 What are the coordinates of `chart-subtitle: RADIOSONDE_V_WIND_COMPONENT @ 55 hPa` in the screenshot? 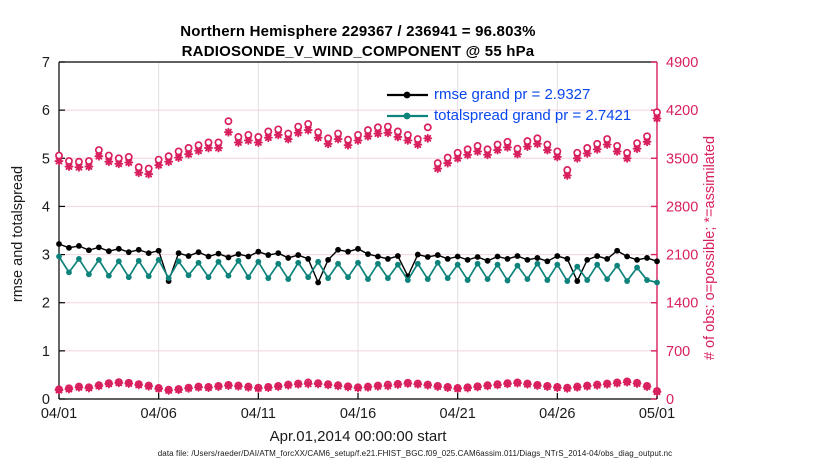 It's located at (358, 51).